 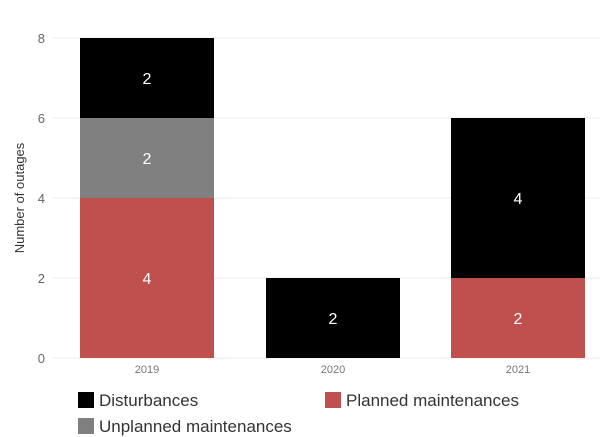 What do you see at coordinates (148, 400) in the screenshot?
I see `legend-entry-label: Disturbances` at bounding box center [148, 400].